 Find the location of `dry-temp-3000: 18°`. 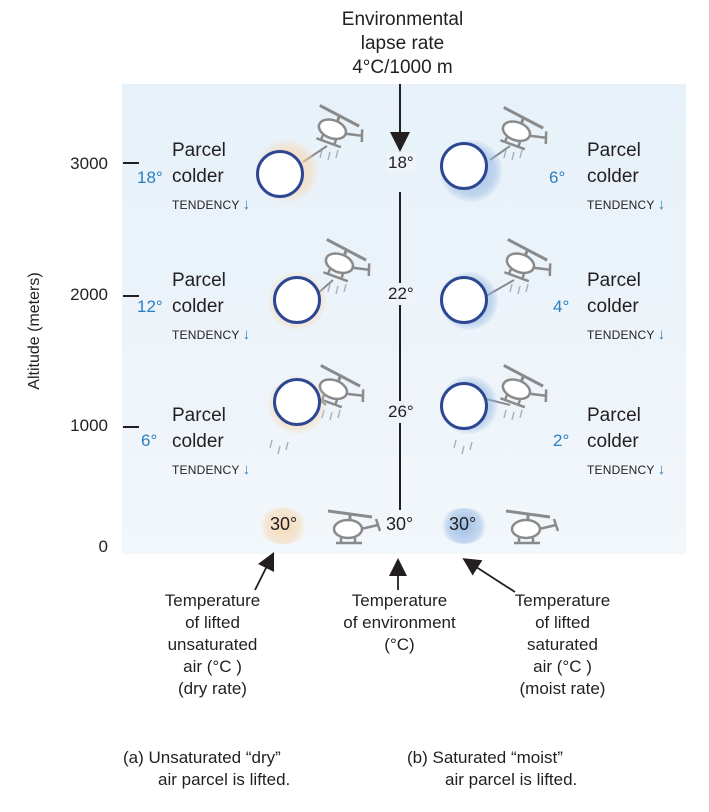

dry-temp-3000: 18° is located at coordinates (150, 177).